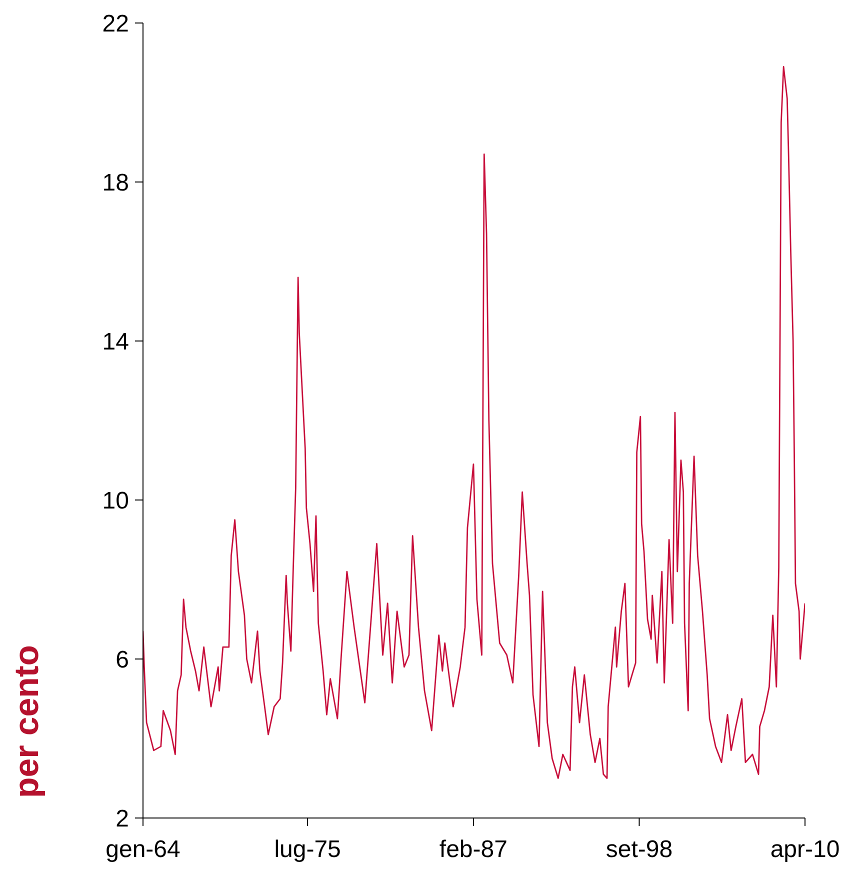  Describe the element at coordinates (639, 850) in the screenshot. I see `x-tick-label: set-98` at that location.